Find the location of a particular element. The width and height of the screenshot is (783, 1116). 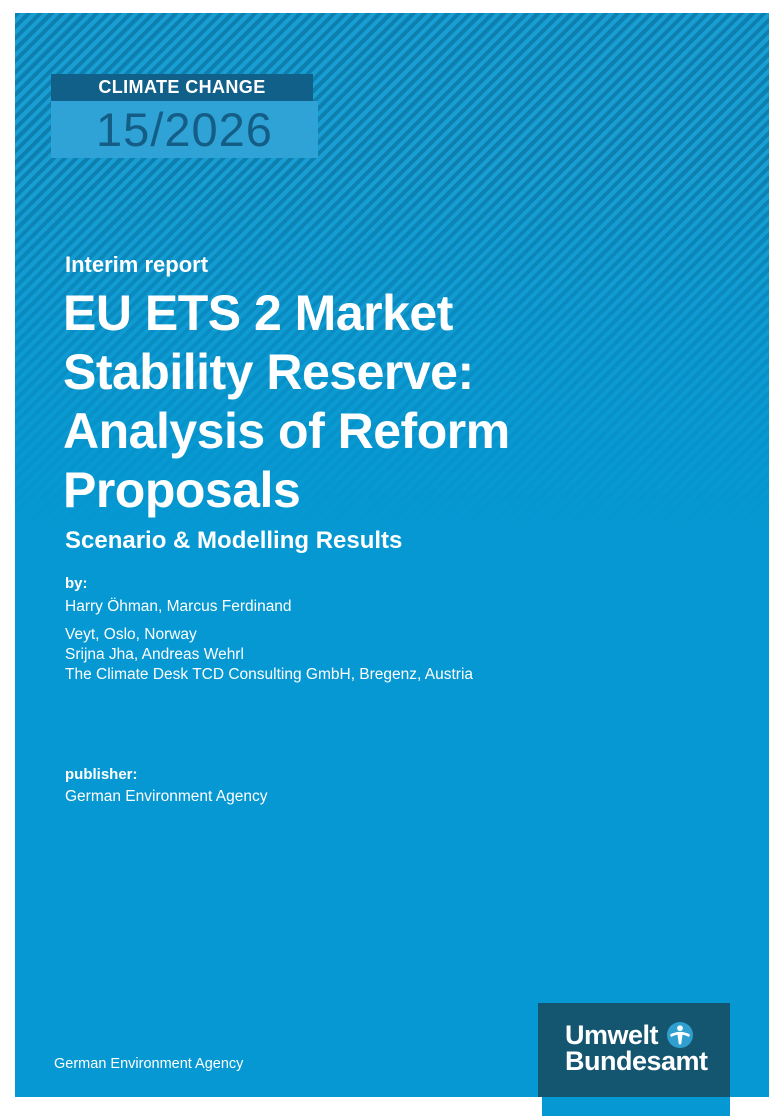

publisher-section: publisher: German Environment Agency is located at coordinates (166, 785).